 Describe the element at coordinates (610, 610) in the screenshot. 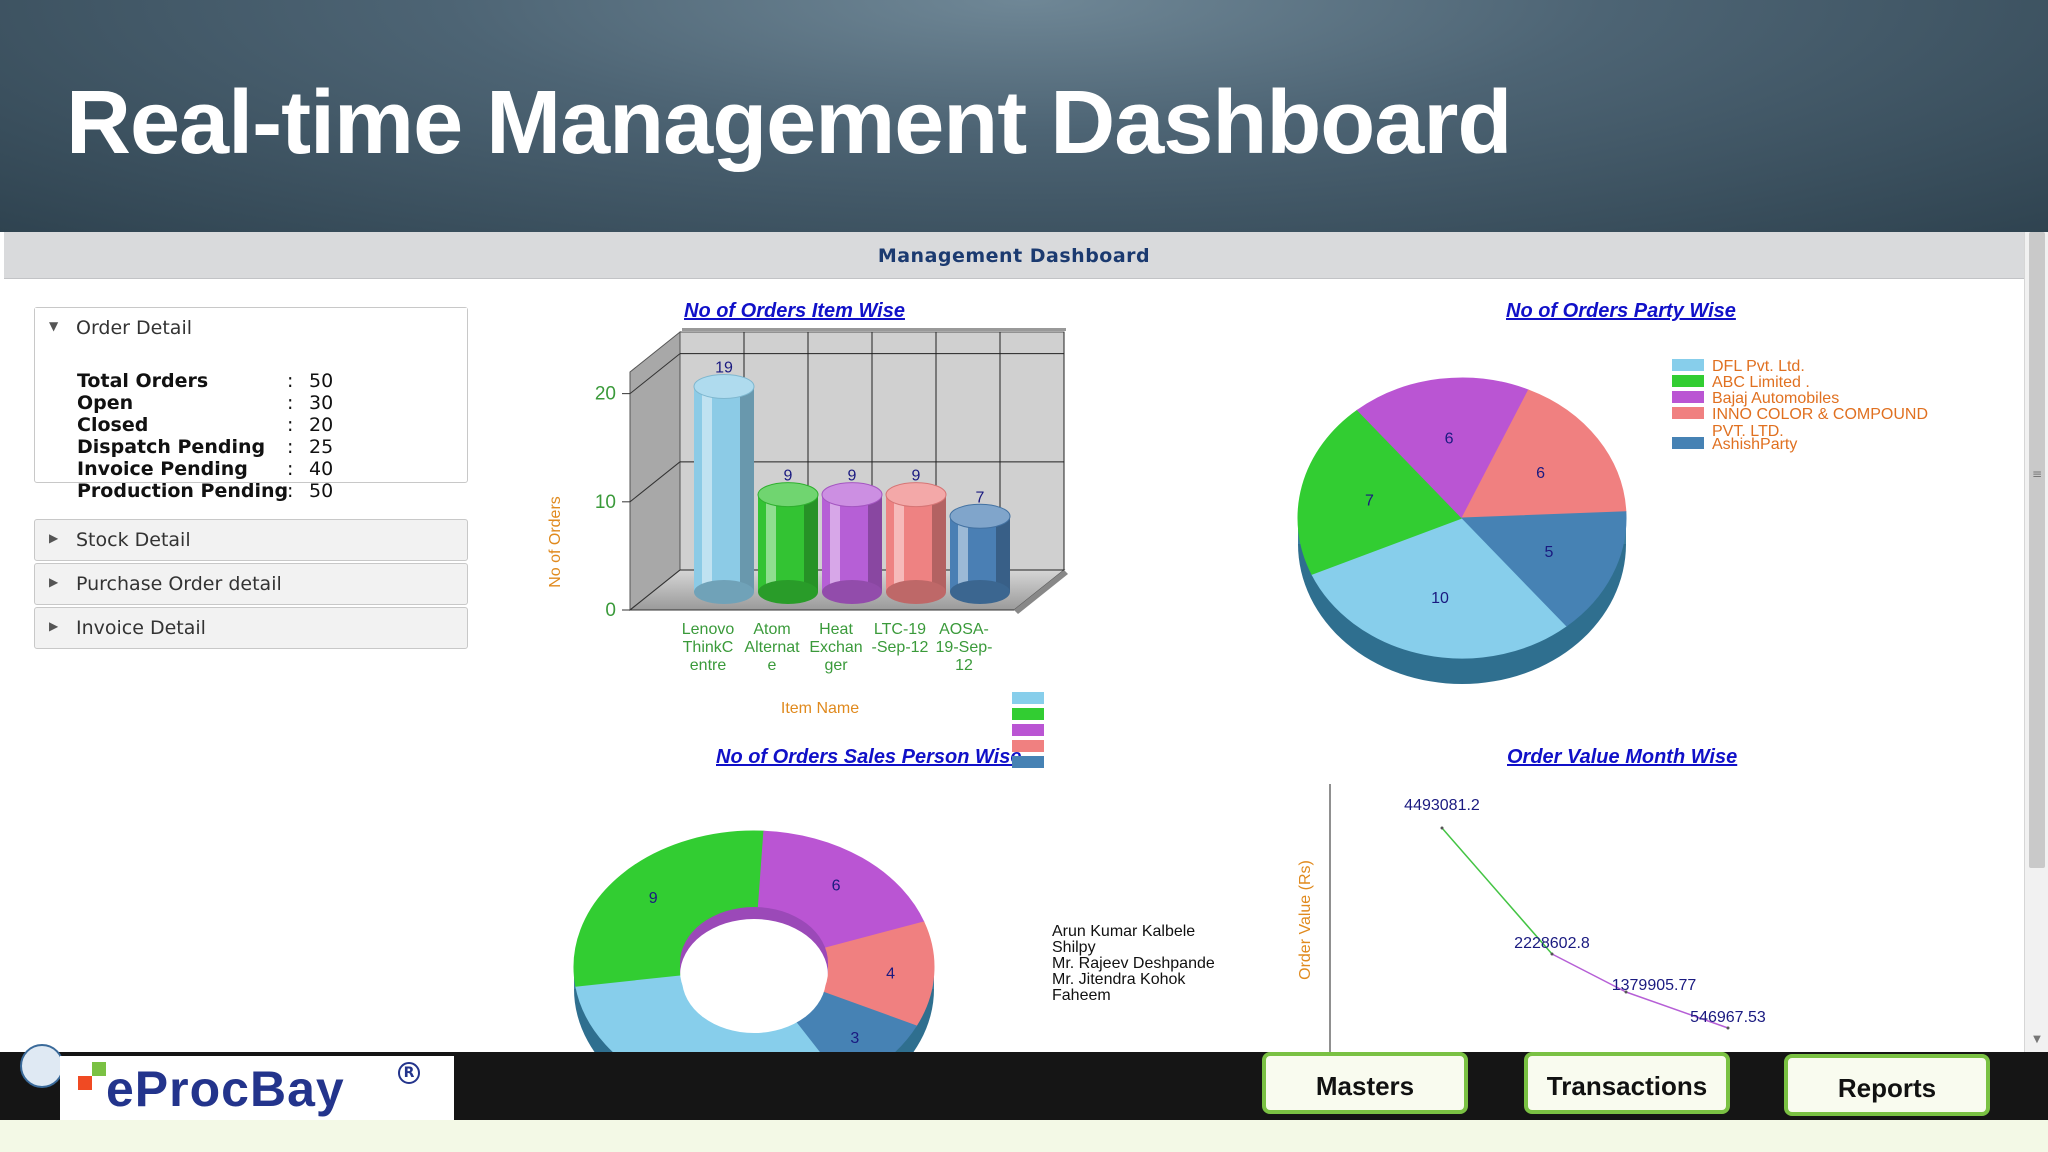

I see `bar-chart-ytick-label: 0` at that location.